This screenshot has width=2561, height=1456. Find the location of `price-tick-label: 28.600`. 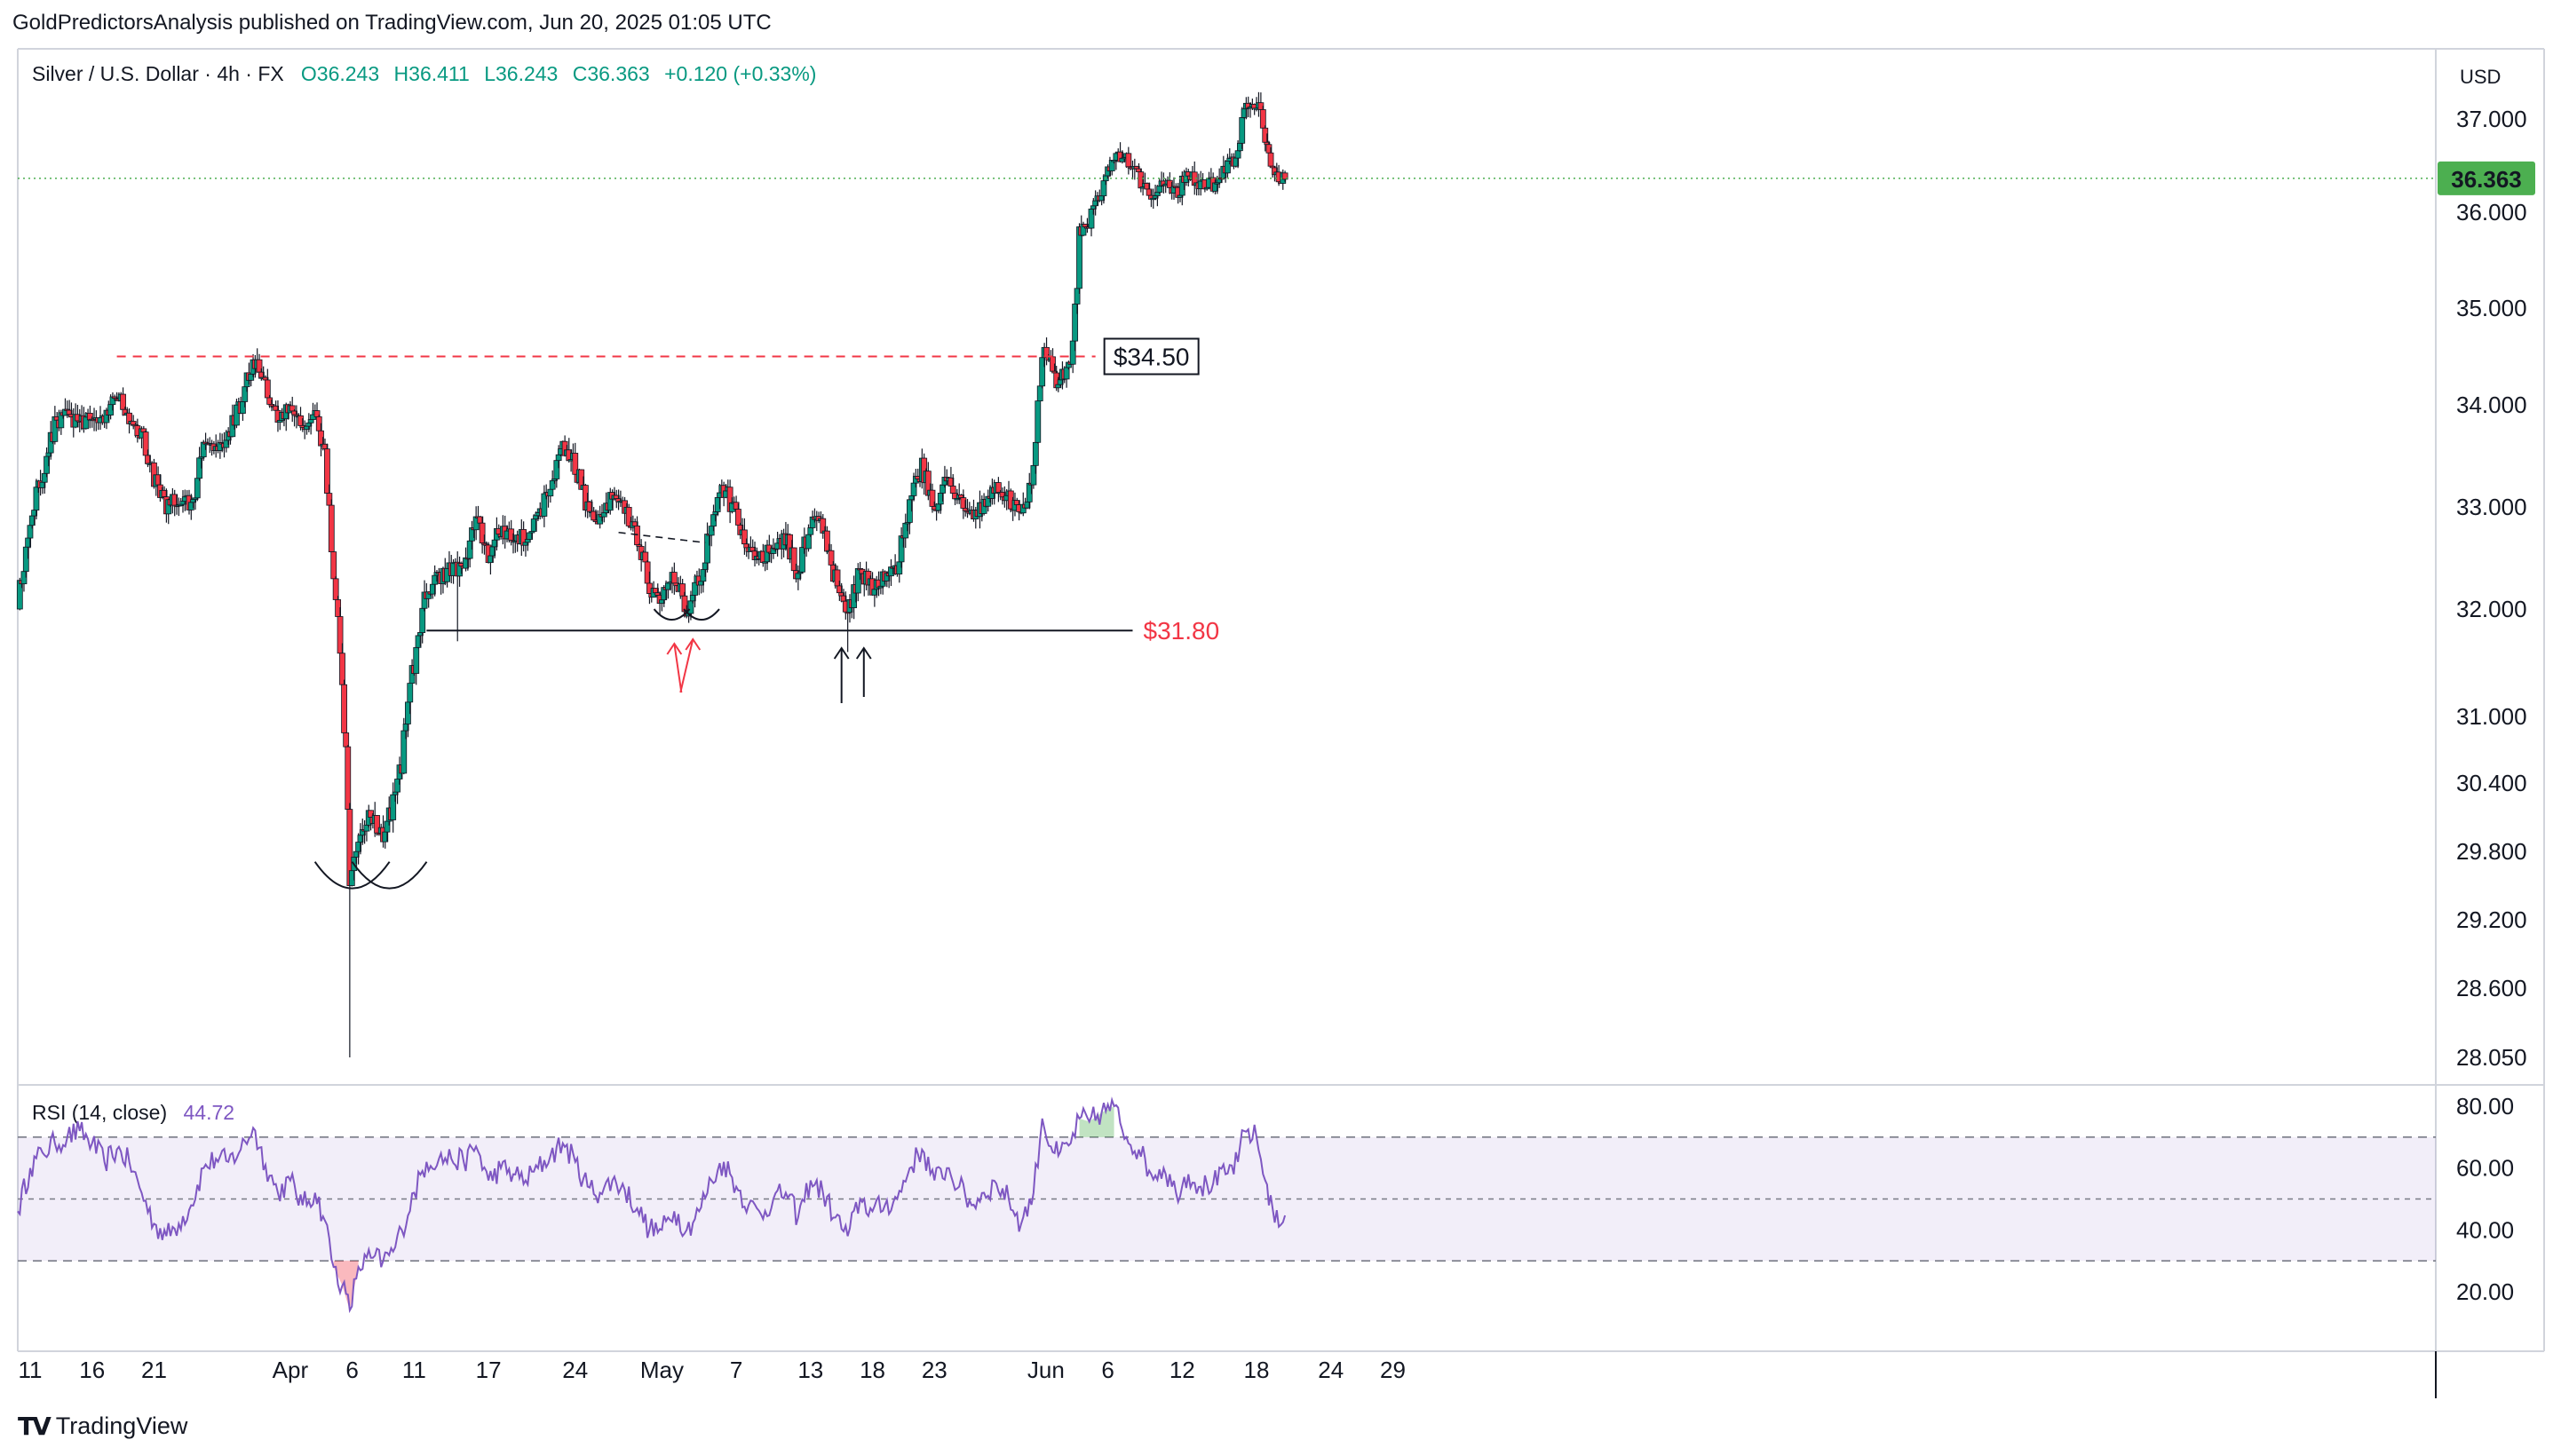

price-tick-label: 28.600 is located at coordinates (2491, 988).